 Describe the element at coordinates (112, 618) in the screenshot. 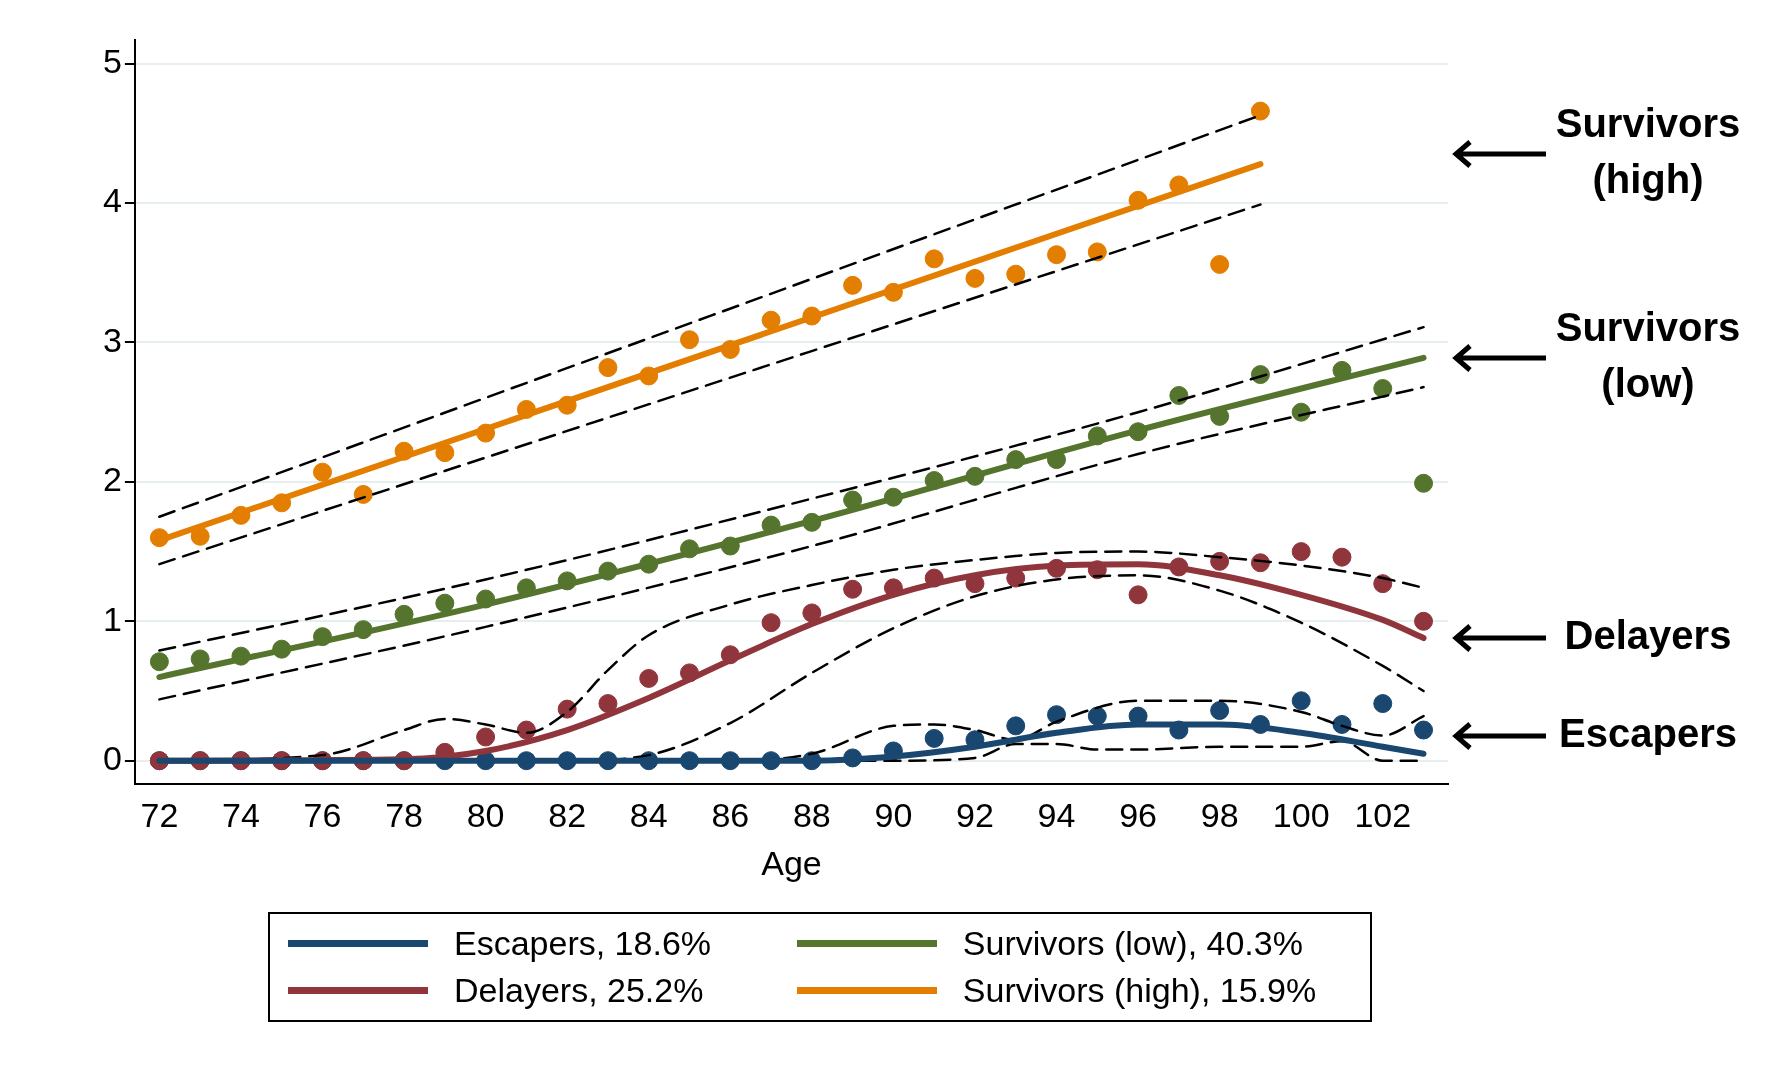

I see `y-tick-label: 1` at that location.